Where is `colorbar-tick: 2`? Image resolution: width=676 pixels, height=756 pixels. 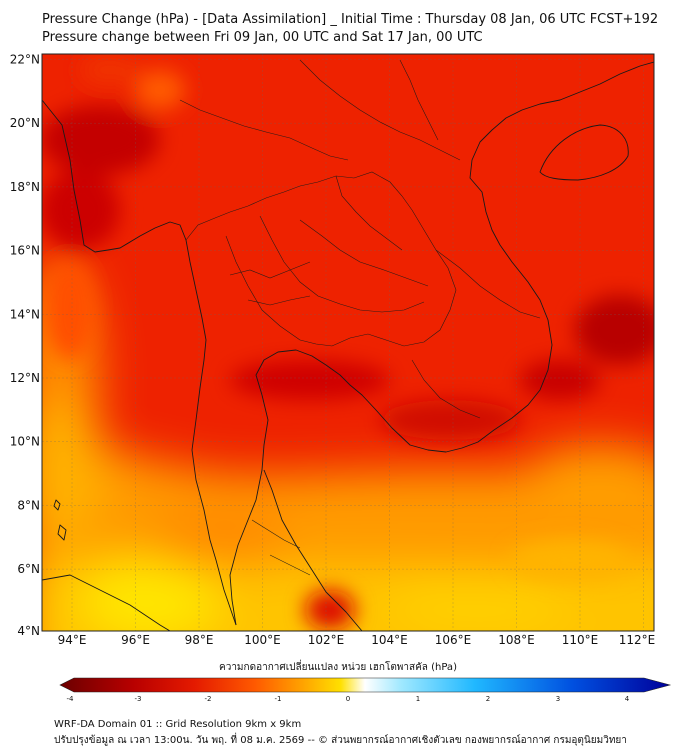
colorbar-tick: 2 is located at coordinates (488, 699).